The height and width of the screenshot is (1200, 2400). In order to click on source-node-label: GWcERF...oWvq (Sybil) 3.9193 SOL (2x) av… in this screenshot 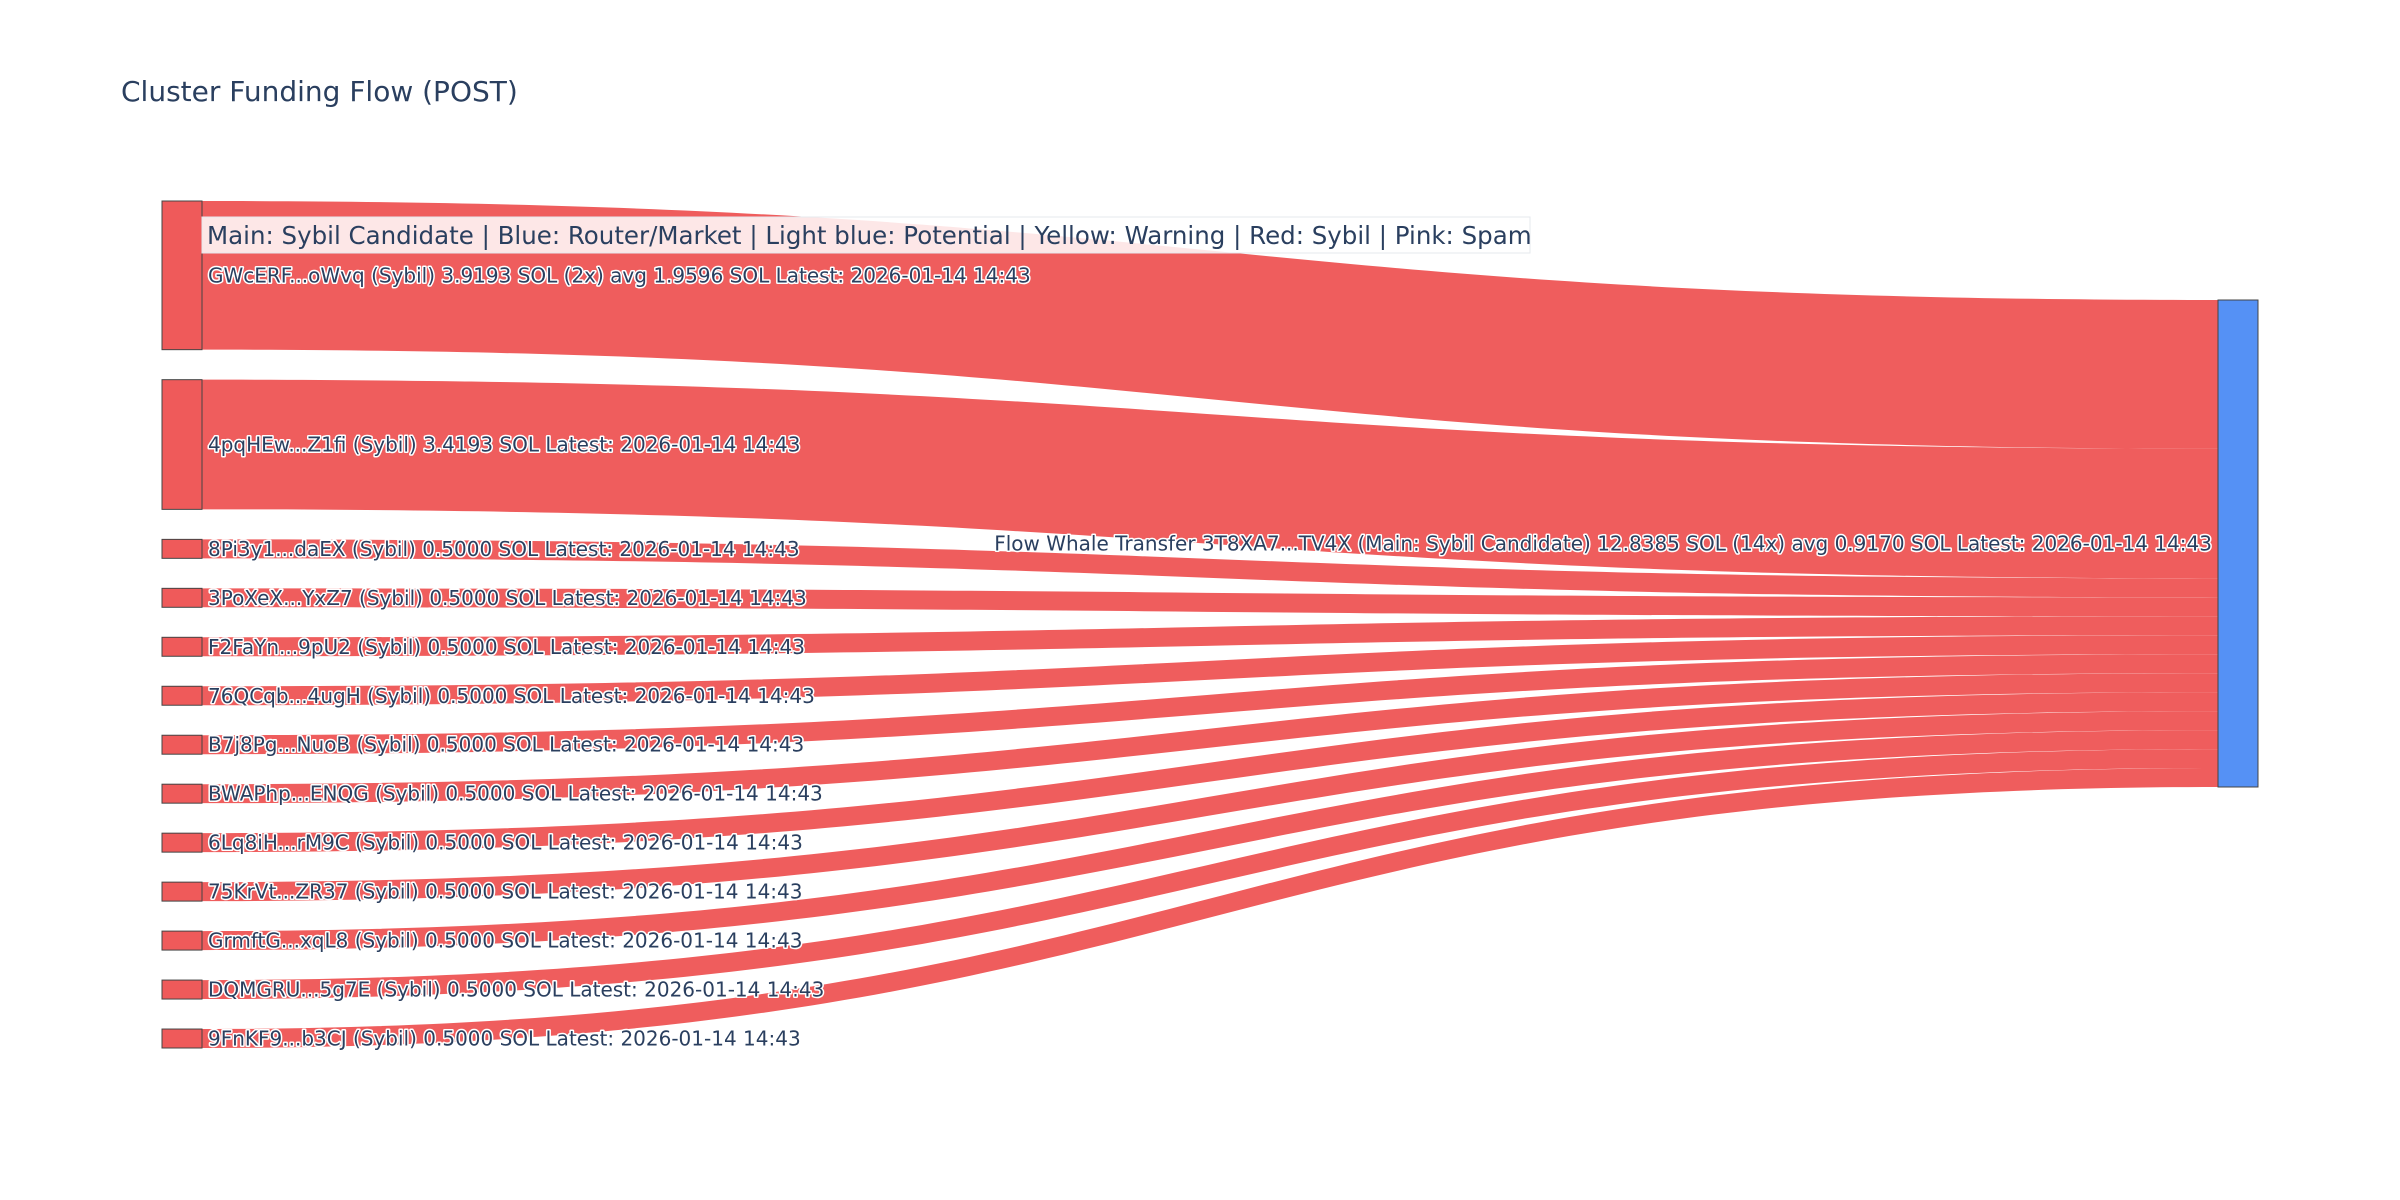, I will do `click(619, 275)`.